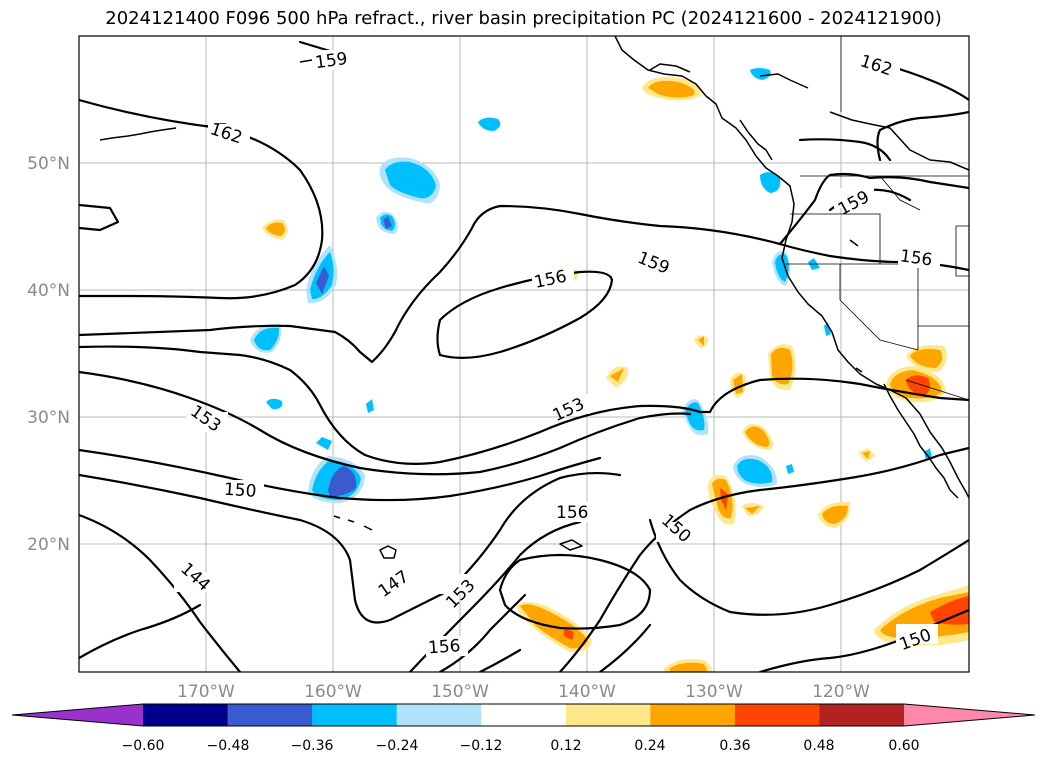 The image size is (1047, 765). Describe the element at coordinates (397, 746) in the screenshot. I see `colorbar-tick-label: −0.24` at that location.